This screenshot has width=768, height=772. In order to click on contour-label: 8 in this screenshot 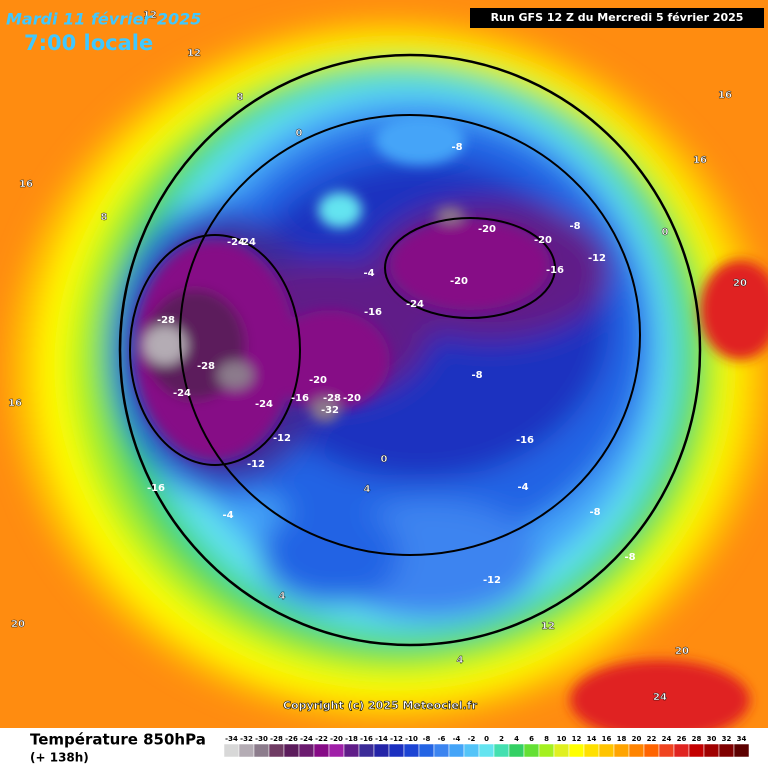, I will do `click(104, 217)`.